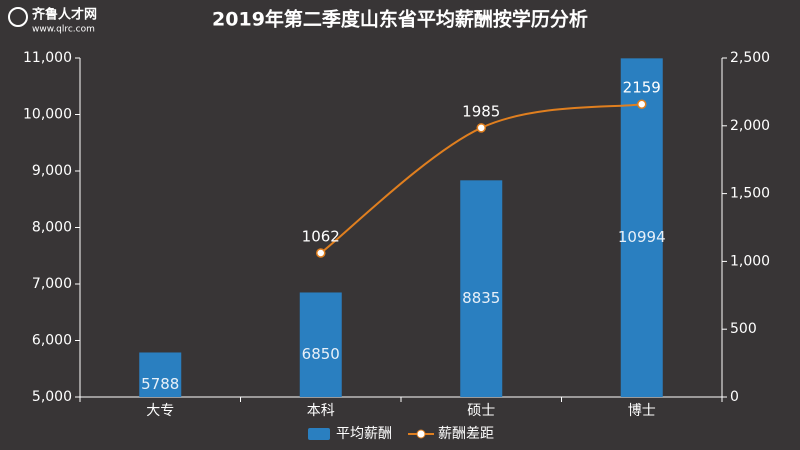 The image size is (800, 450). Describe the element at coordinates (466, 434) in the screenshot. I see `legend-label: 薪酬差距` at that location.